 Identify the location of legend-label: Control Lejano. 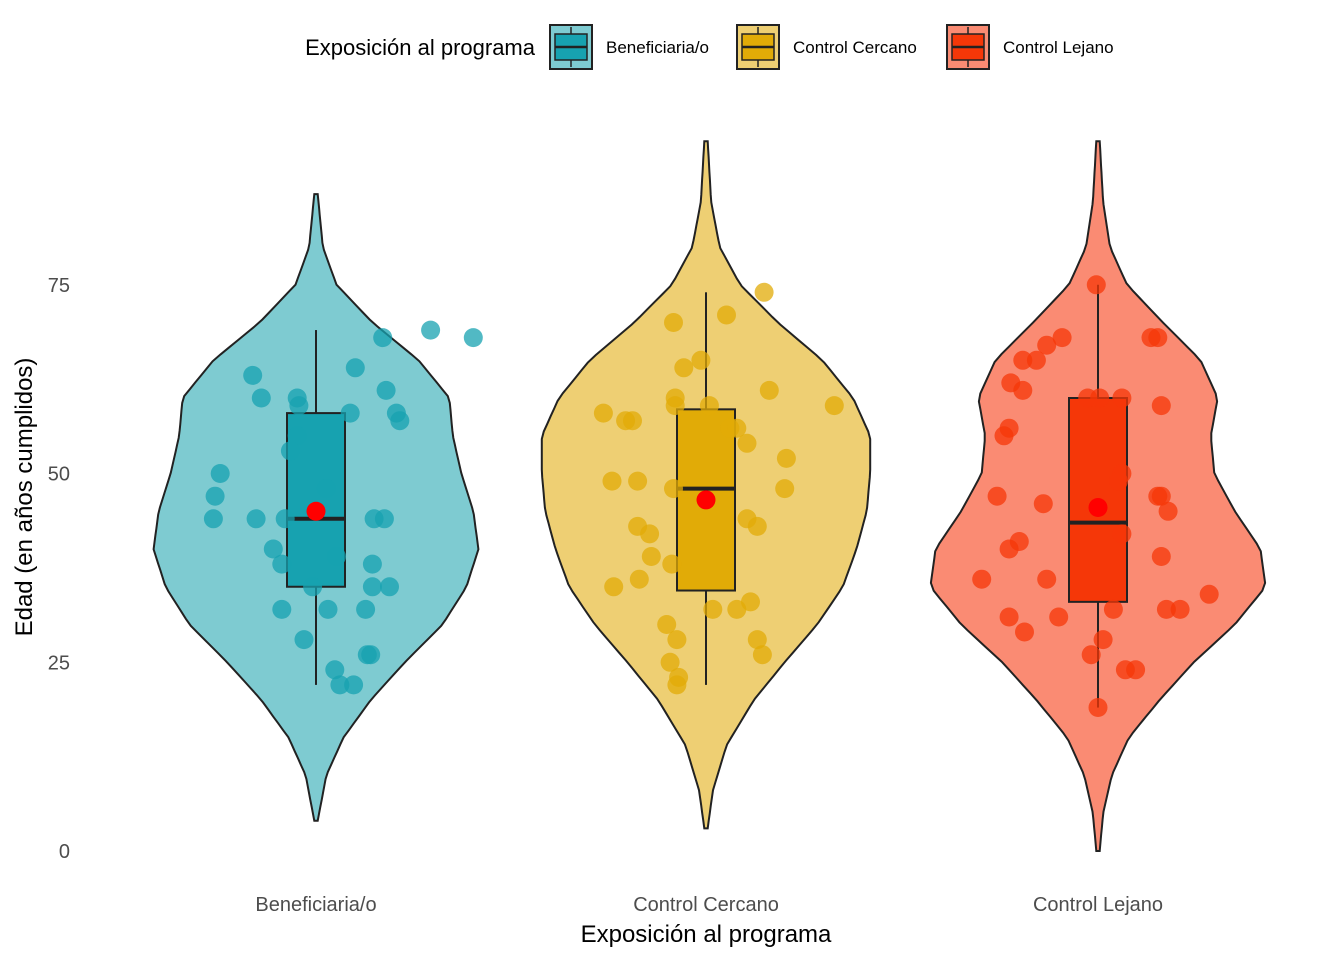
(1058, 47).